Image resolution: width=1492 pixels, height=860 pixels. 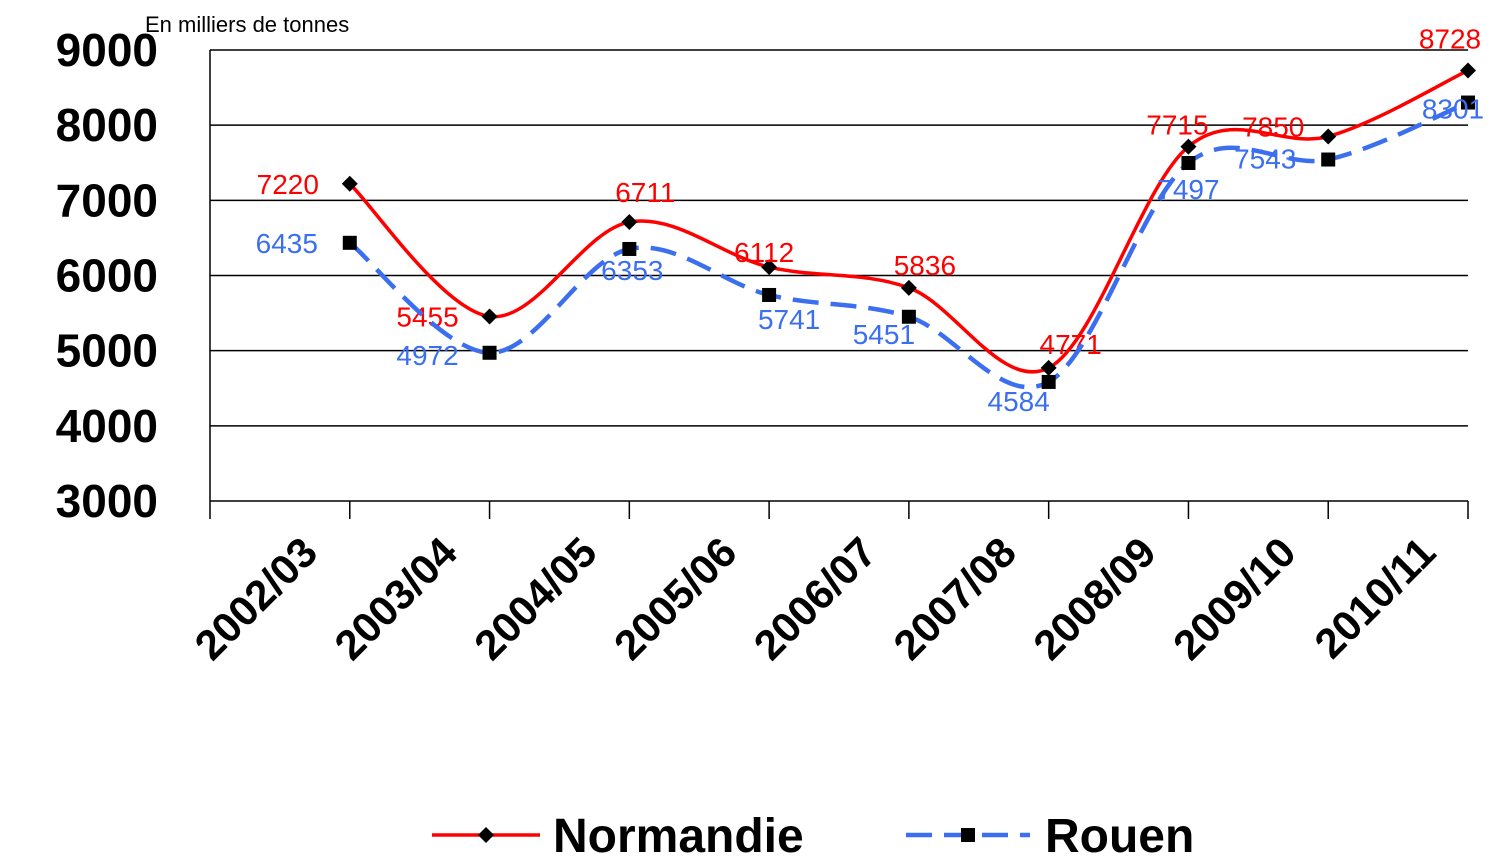 I want to click on data-label: 6435, so click(x=287, y=243).